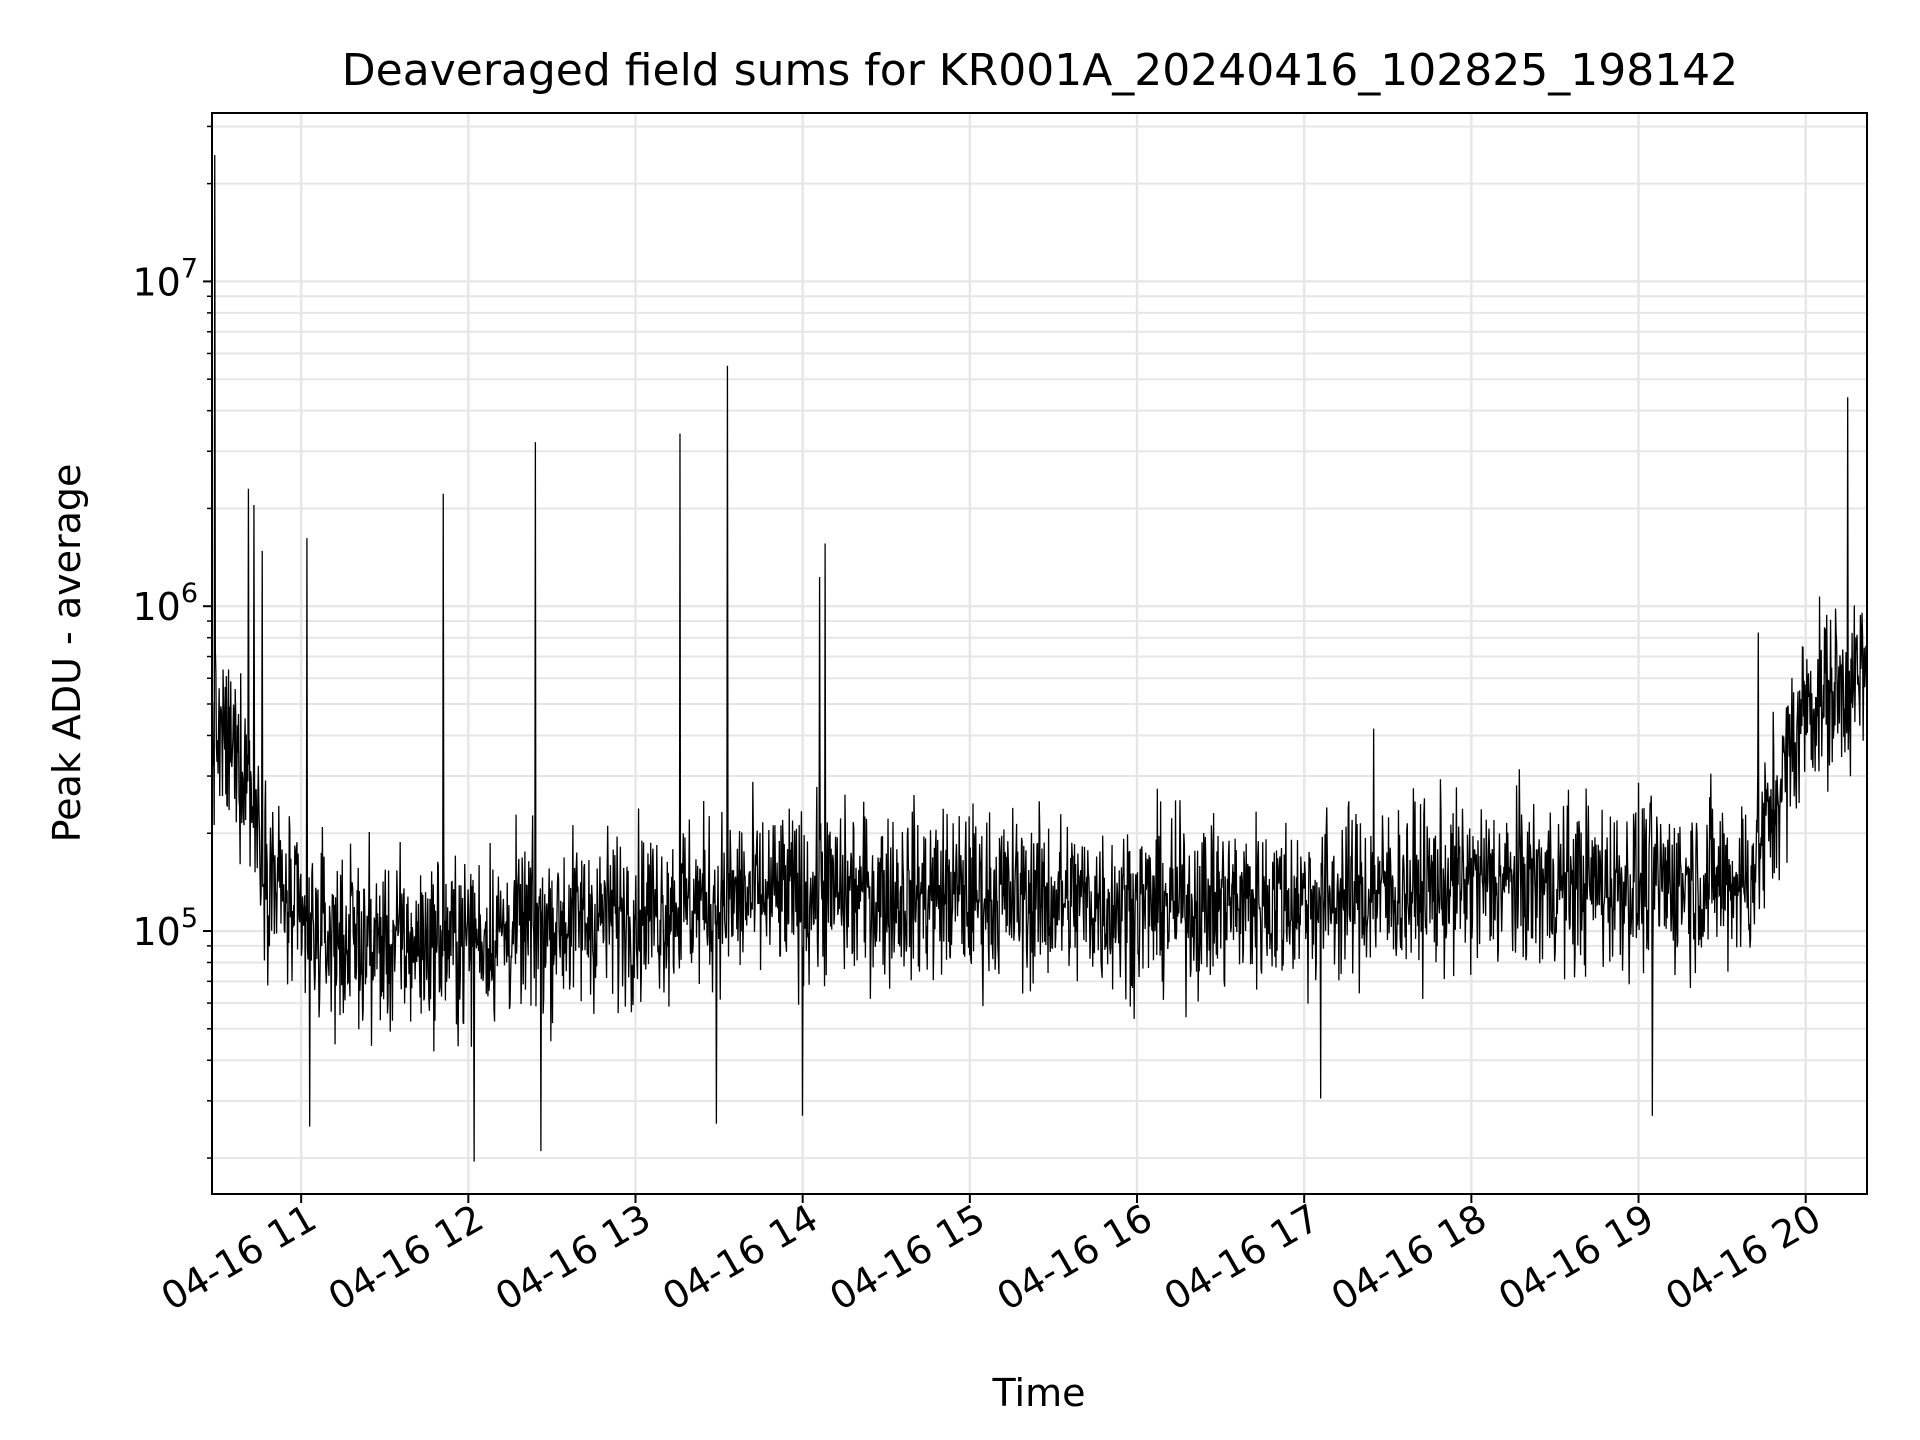  Describe the element at coordinates (67, 653) in the screenshot. I see `y-axis-label: Peak ADU - average` at that location.